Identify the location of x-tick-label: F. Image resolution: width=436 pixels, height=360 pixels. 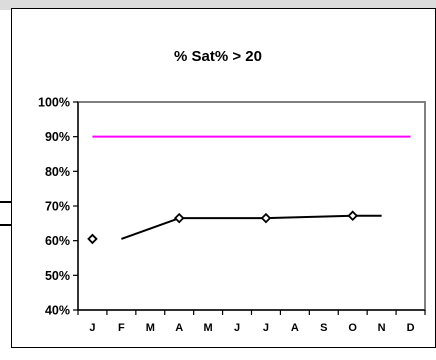
(121, 328).